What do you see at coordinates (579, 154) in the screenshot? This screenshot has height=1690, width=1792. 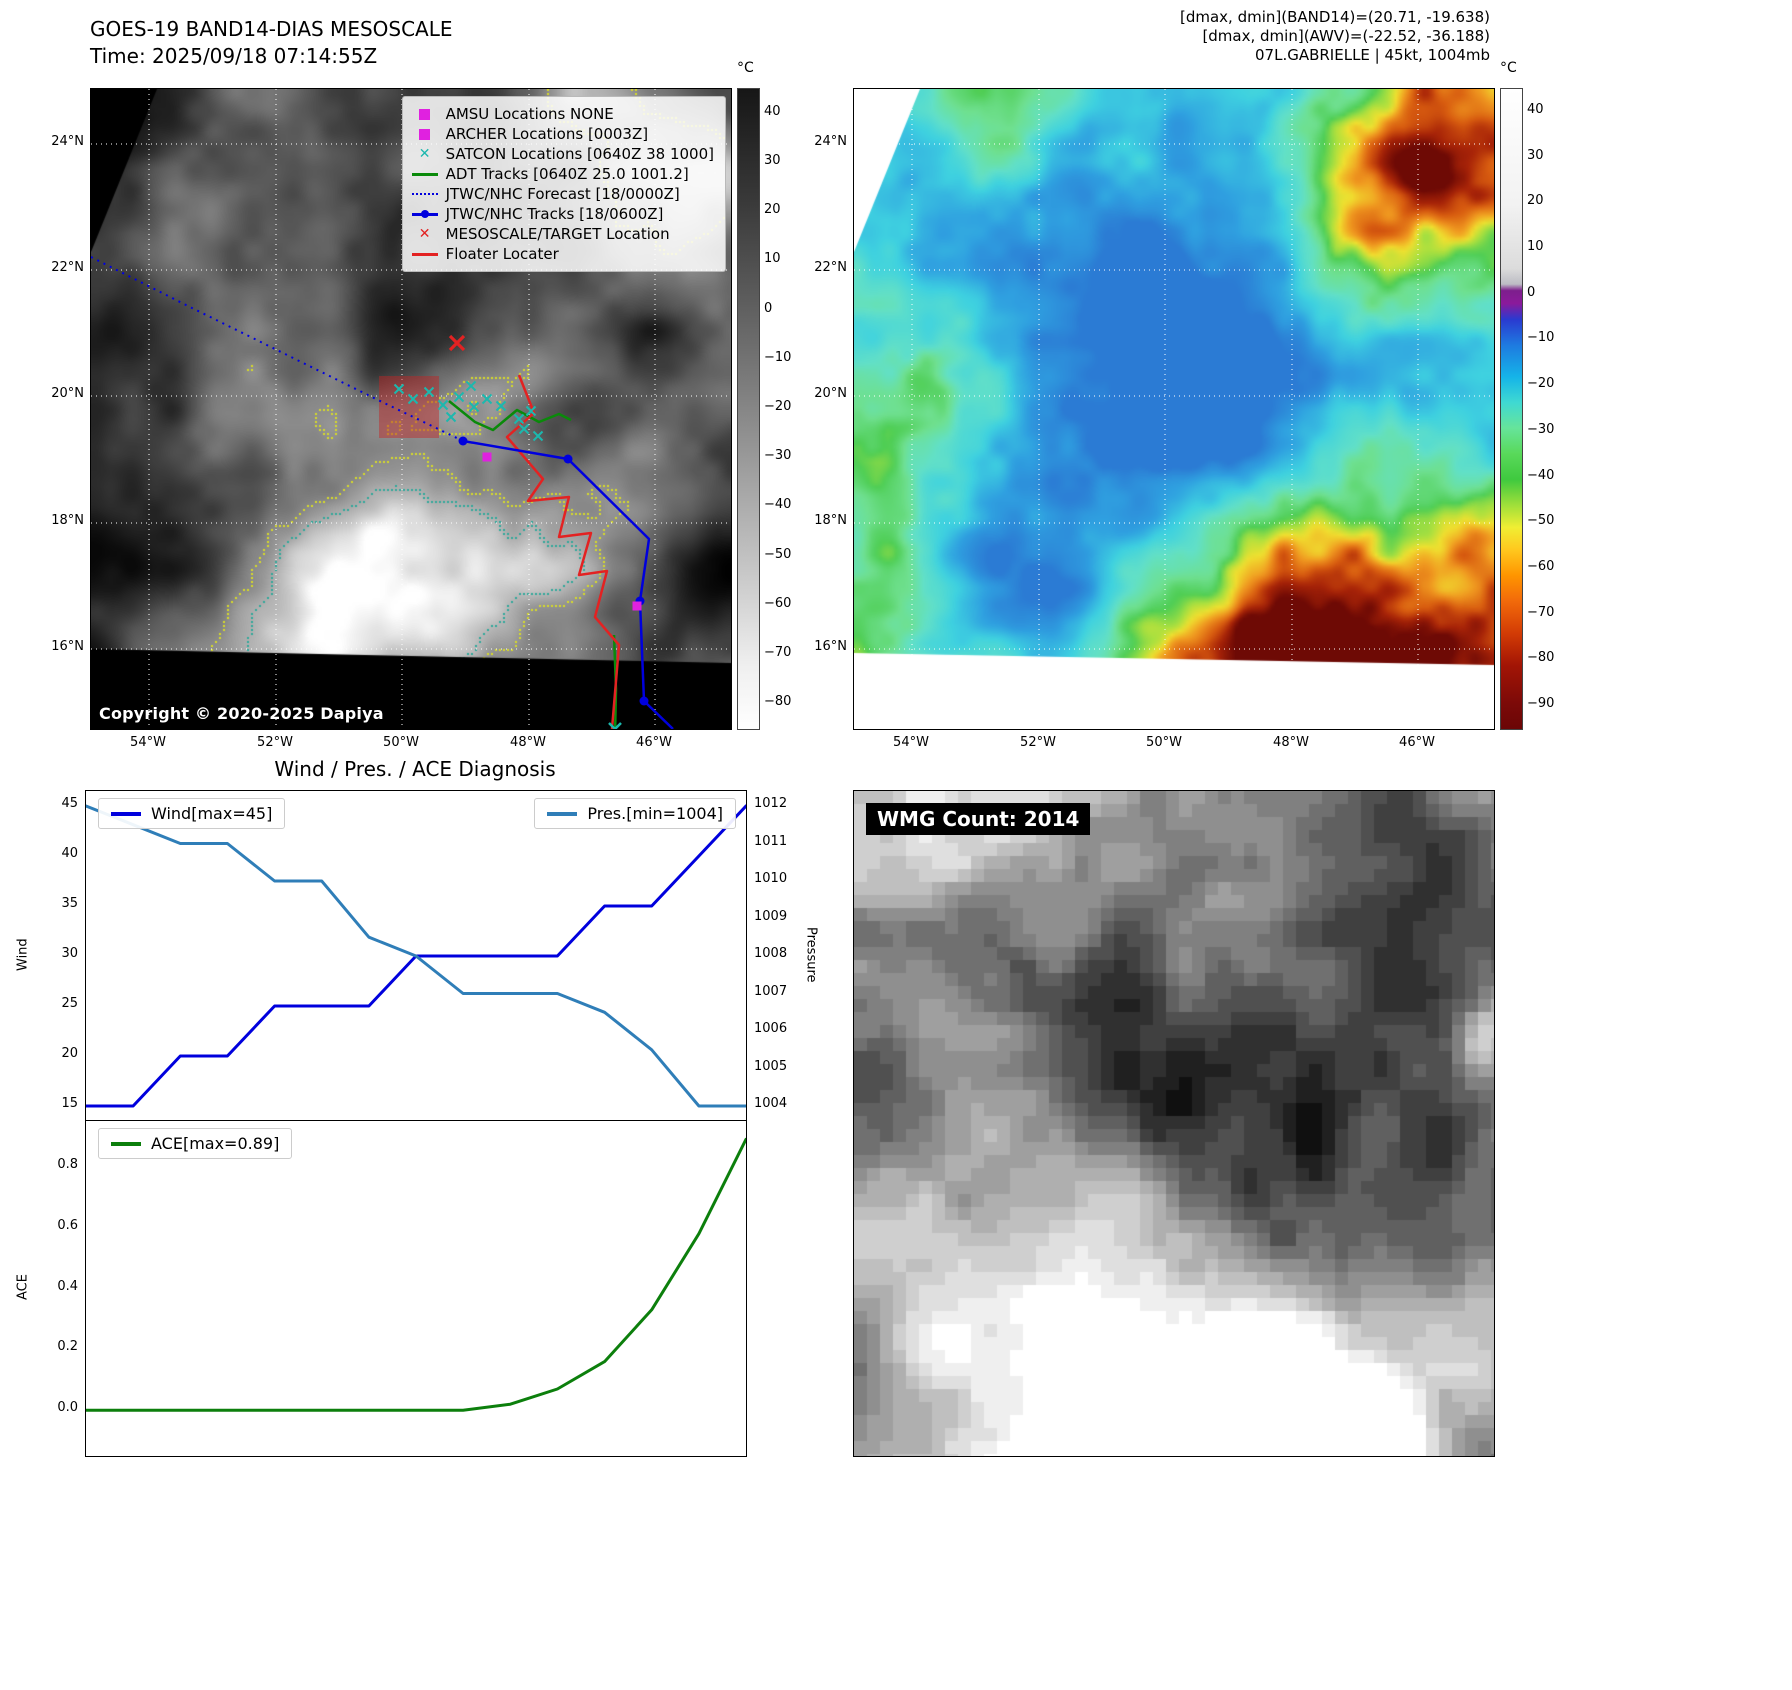 I see `legend-item-label: SATCON Locations [0640Z 38 1000]` at bounding box center [579, 154].